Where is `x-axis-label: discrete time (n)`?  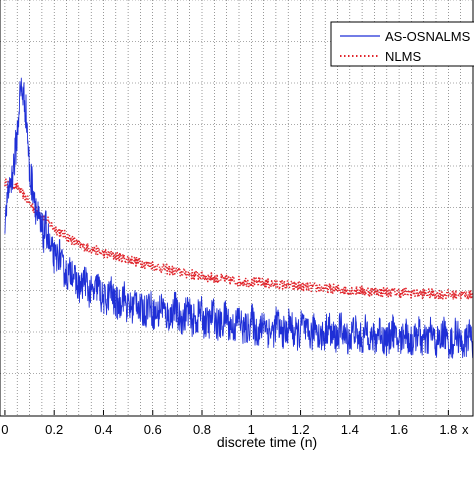
x-axis-label: discrete time (n) is located at coordinates (267, 442).